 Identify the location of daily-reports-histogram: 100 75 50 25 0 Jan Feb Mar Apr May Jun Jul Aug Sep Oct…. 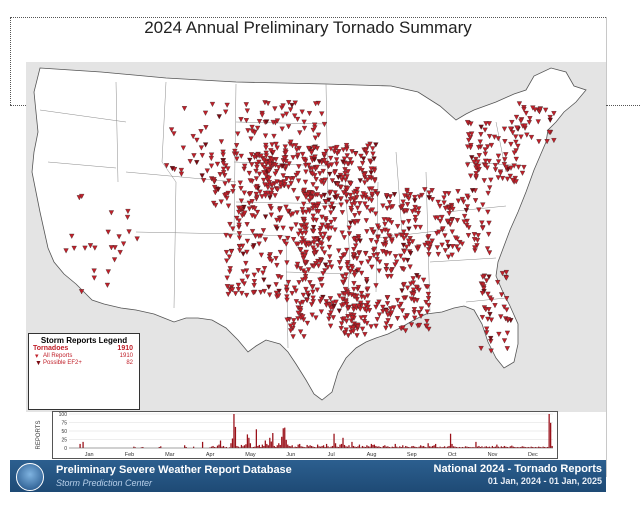
(305, 435).